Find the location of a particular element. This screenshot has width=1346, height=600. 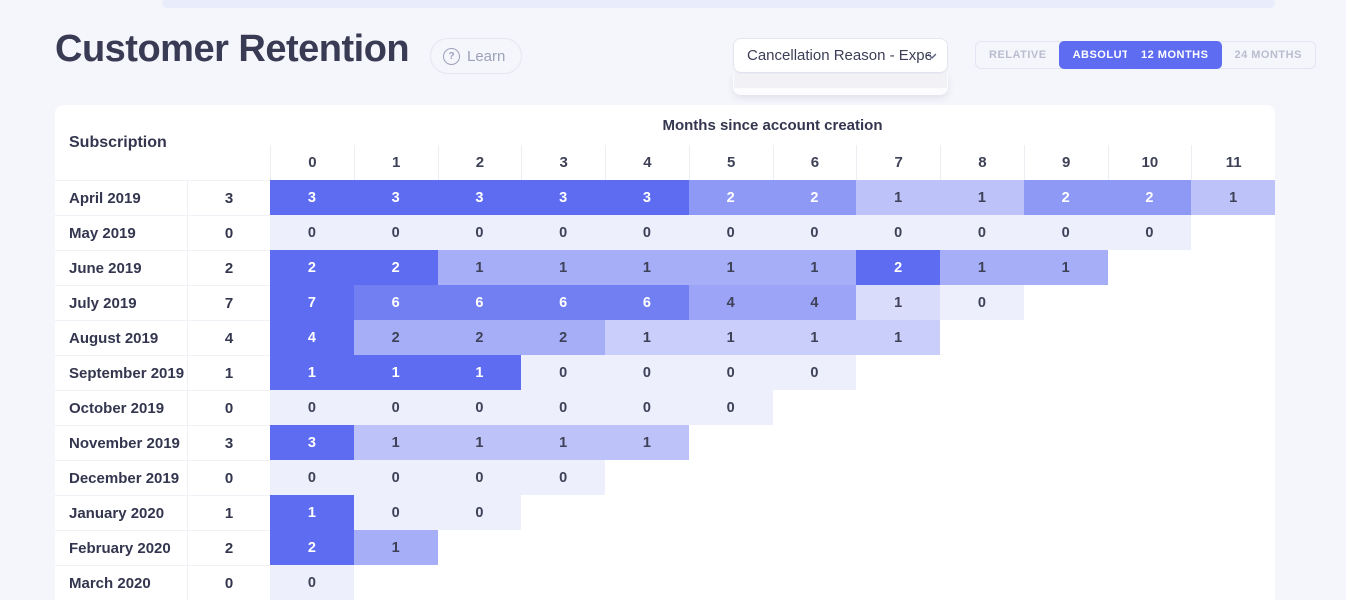

dropdown-option-partial is located at coordinates (840, 81).